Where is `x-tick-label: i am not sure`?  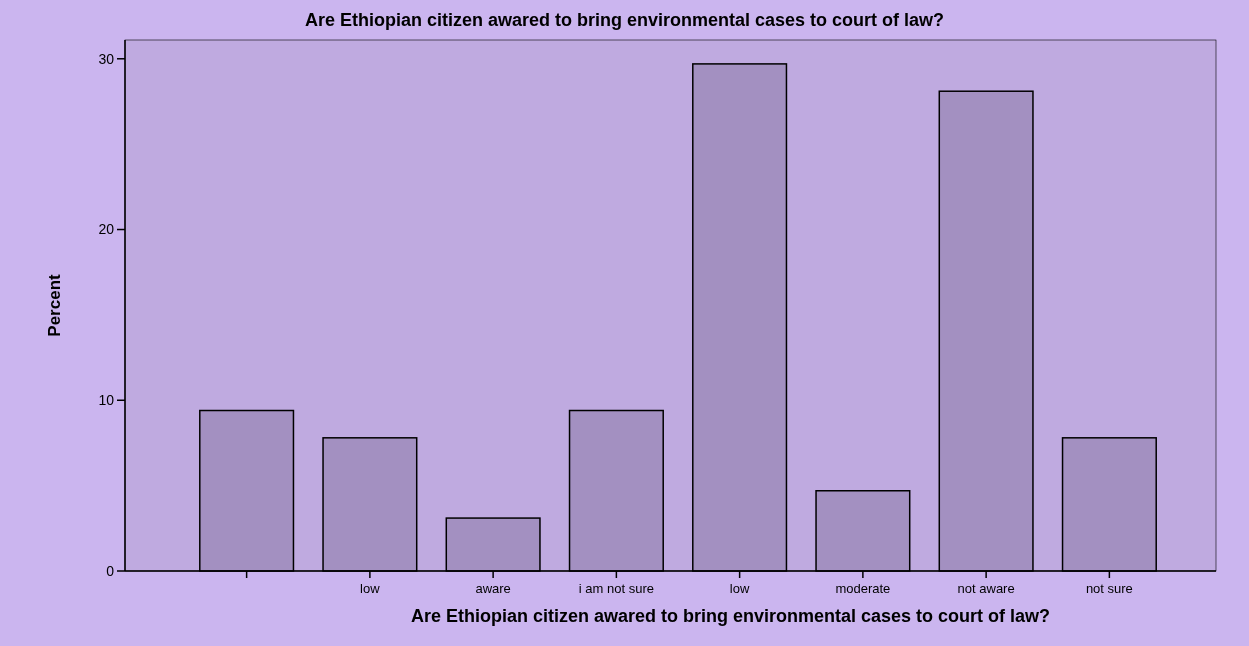
x-tick-label: i am not sure is located at coordinates (616, 588).